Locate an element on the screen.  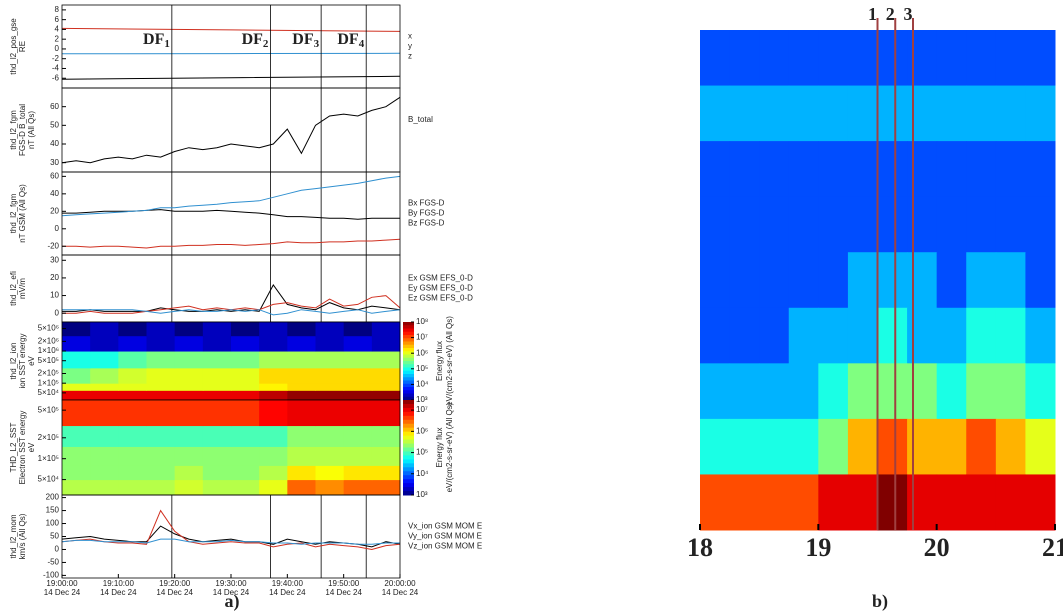
event-label-sub: 4 is located at coordinates (362, 44).